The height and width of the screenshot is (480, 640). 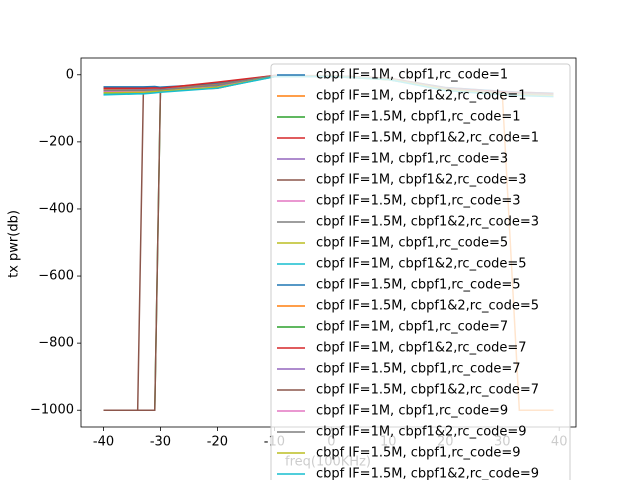 I want to click on legend-label: cbpf IF=1M, cbpf1,rc_code=3, so click(x=412, y=159).